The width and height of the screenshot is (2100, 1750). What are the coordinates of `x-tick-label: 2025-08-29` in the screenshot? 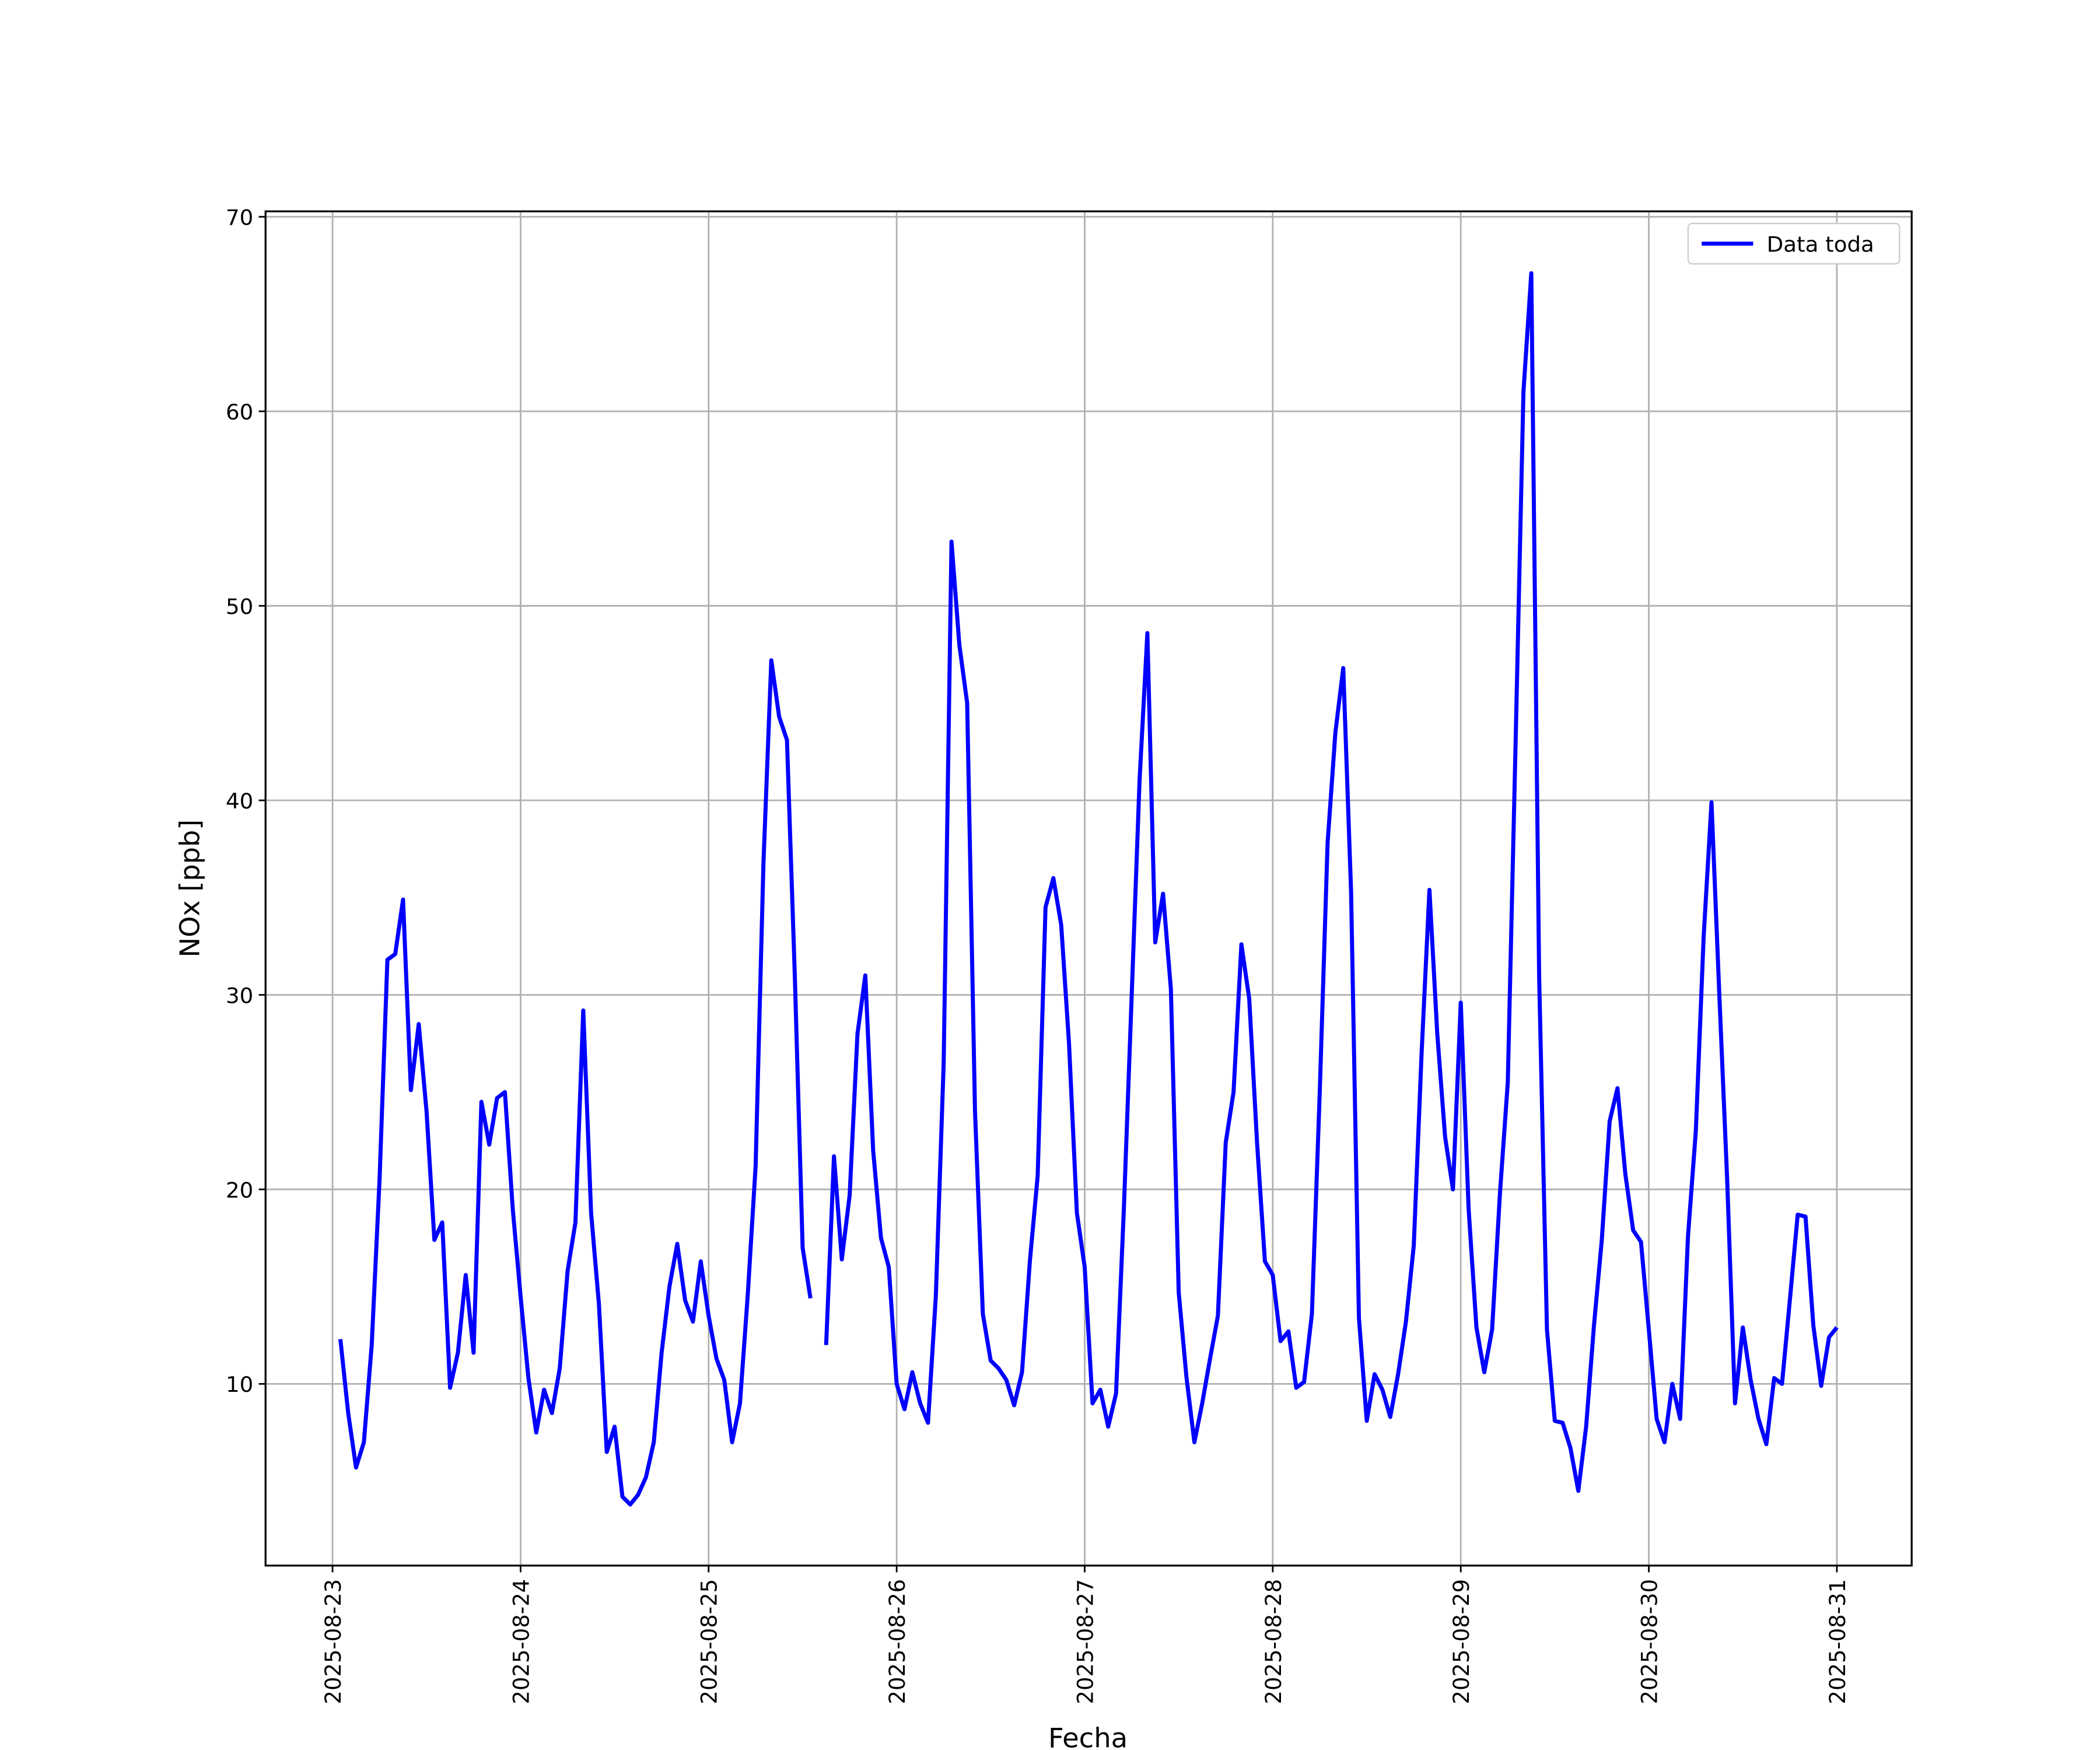 It's located at (1461, 1641).